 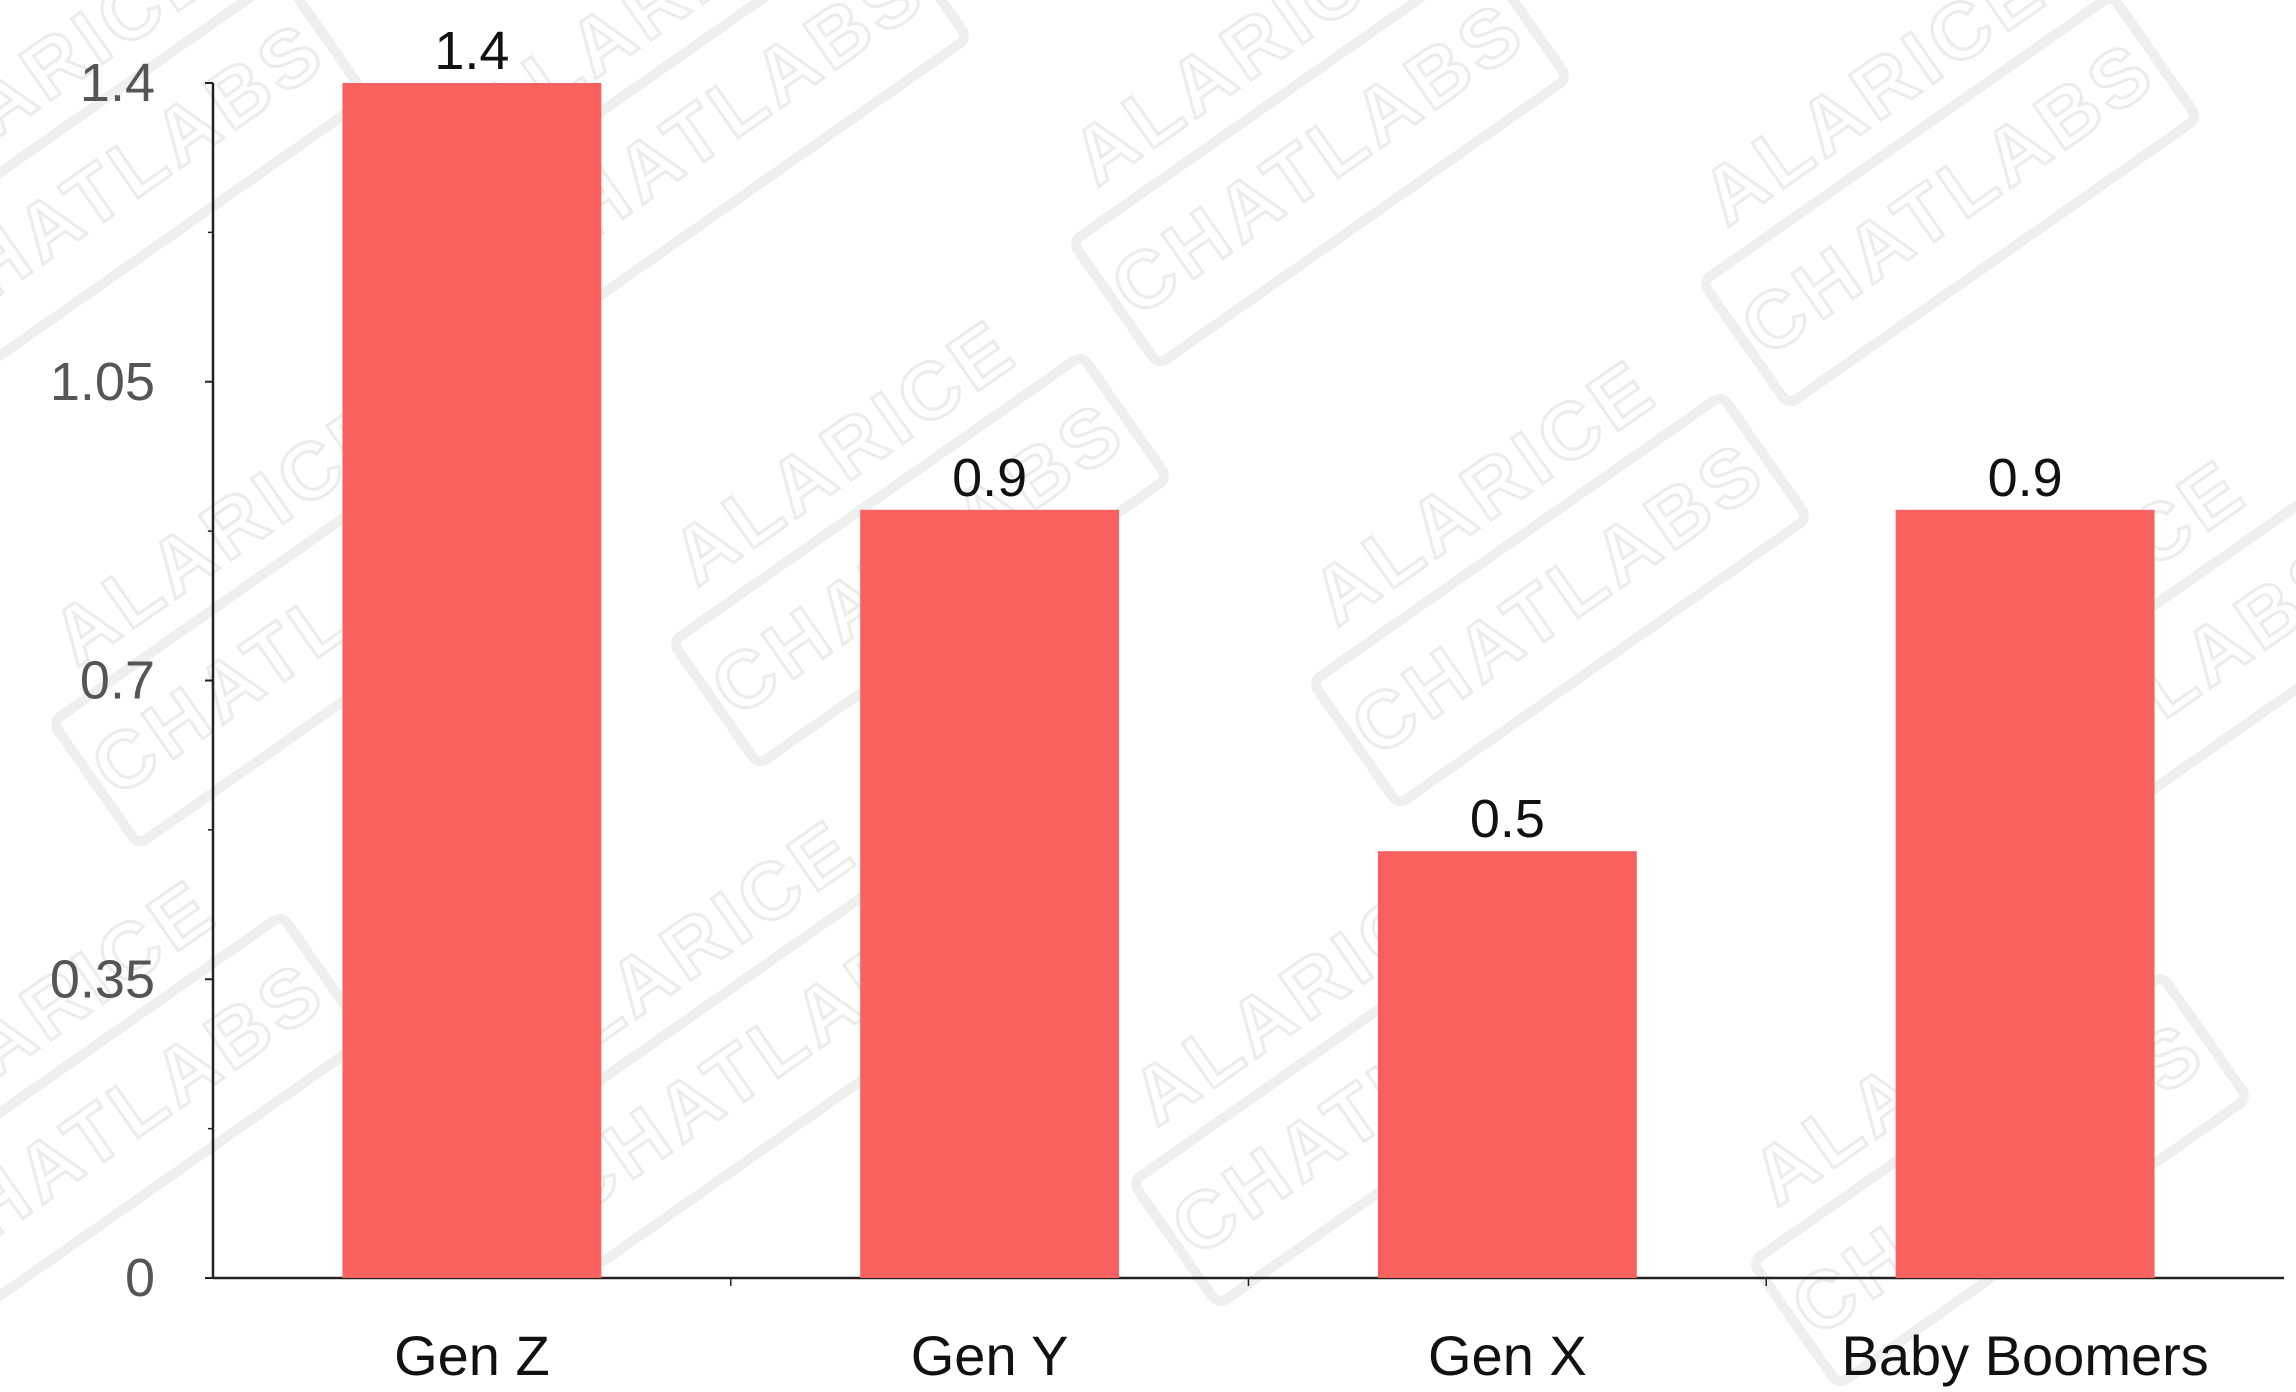 I want to click on y-tick-label: 0.7, so click(x=117, y=681).